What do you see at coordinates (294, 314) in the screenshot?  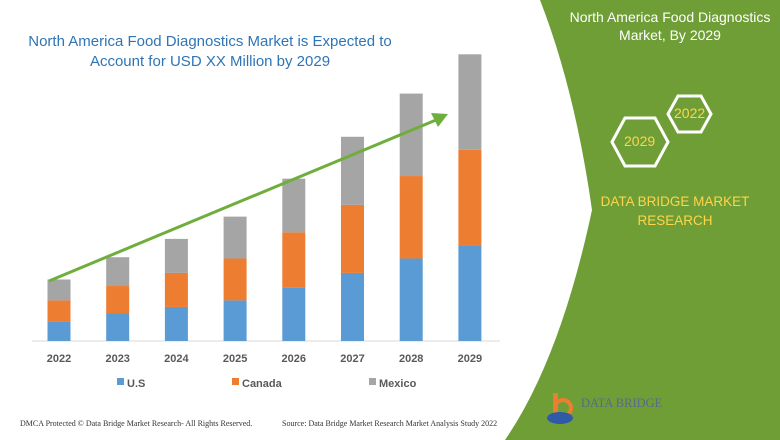 I see `bar-us-2026` at bounding box center [294, 314].